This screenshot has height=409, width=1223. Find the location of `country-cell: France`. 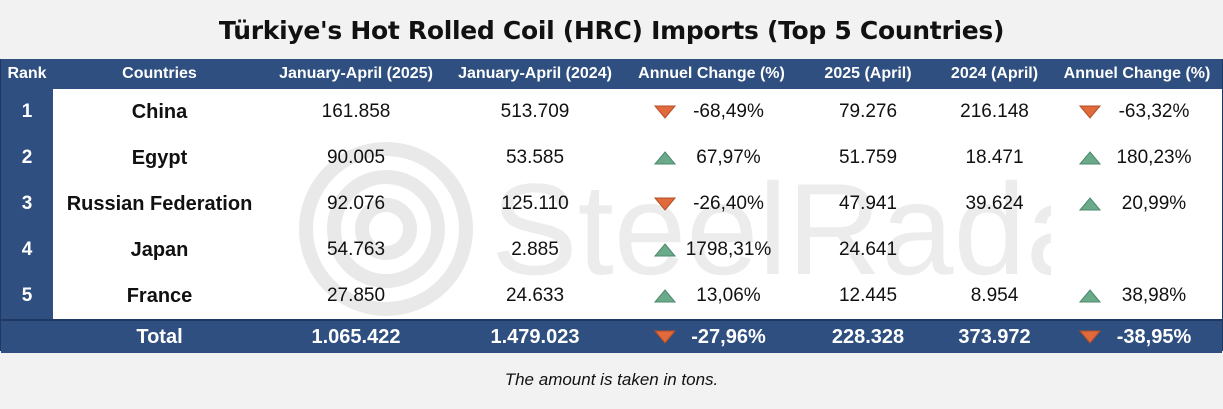

country-cell: France is located at coordinates (159, 295).